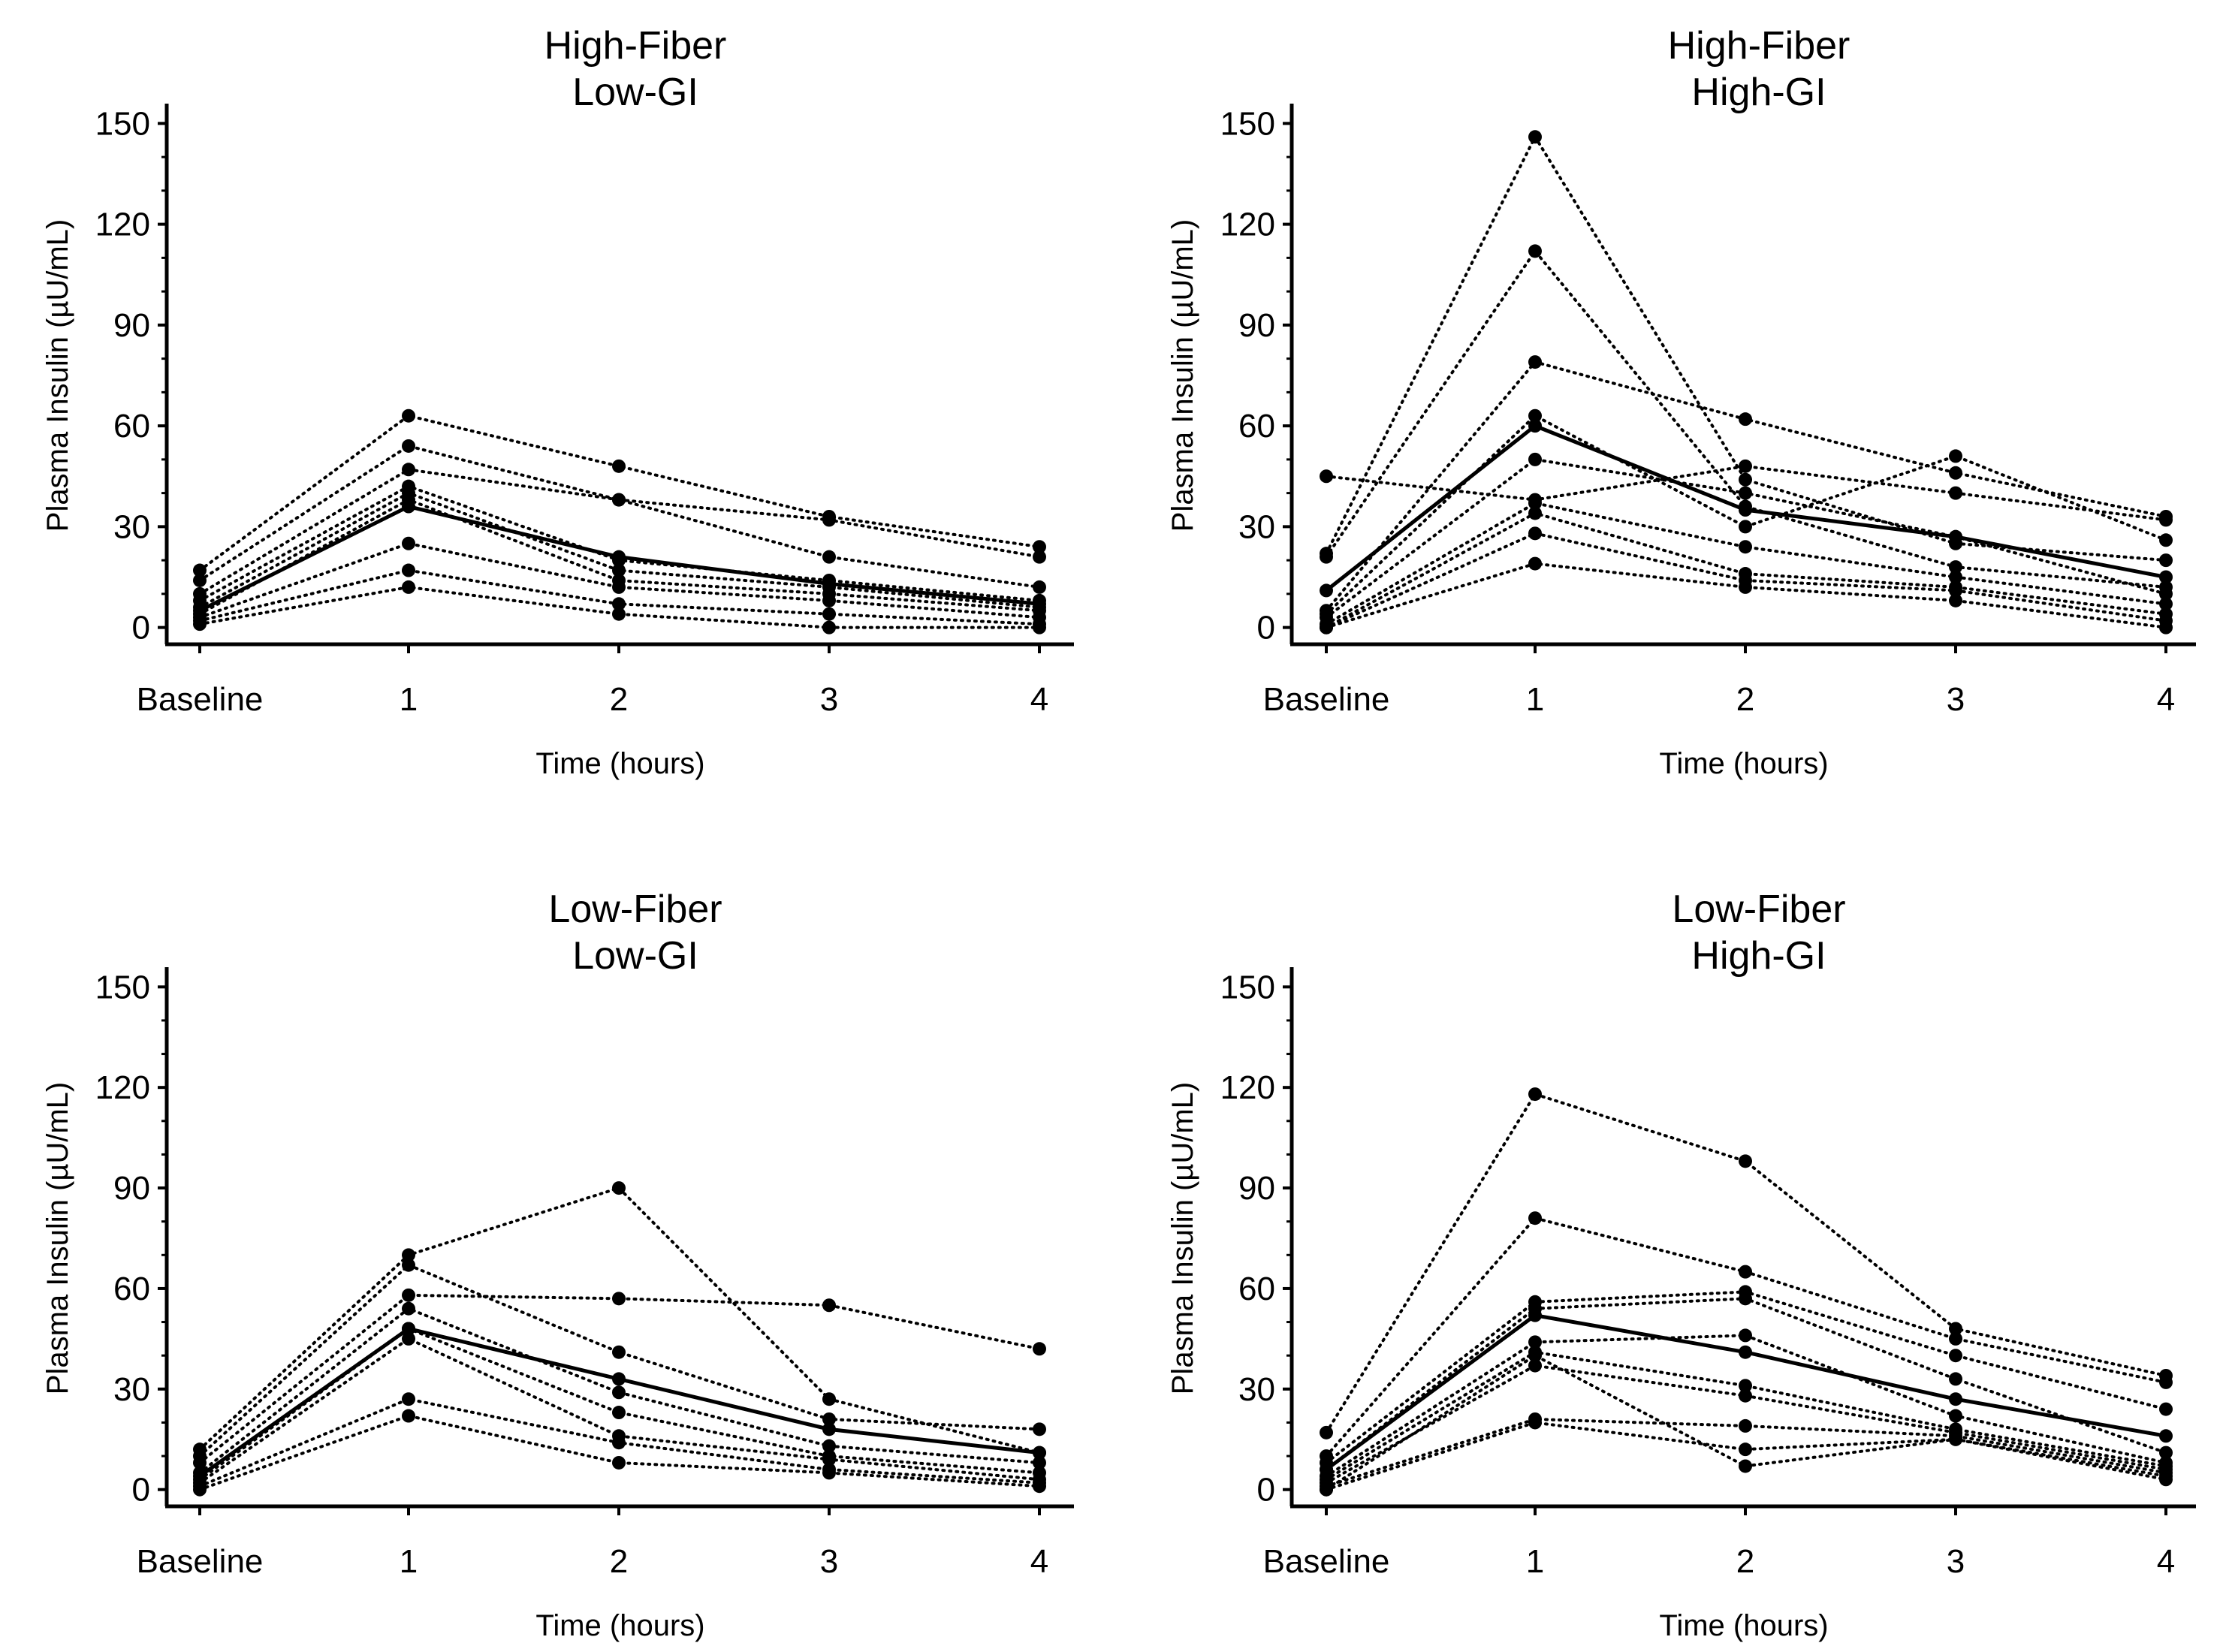 The image size is (2220, 1652). Describe the element at coordinates (122, 224) in the screenshot. I see `y-tick-label: 120` at that location.